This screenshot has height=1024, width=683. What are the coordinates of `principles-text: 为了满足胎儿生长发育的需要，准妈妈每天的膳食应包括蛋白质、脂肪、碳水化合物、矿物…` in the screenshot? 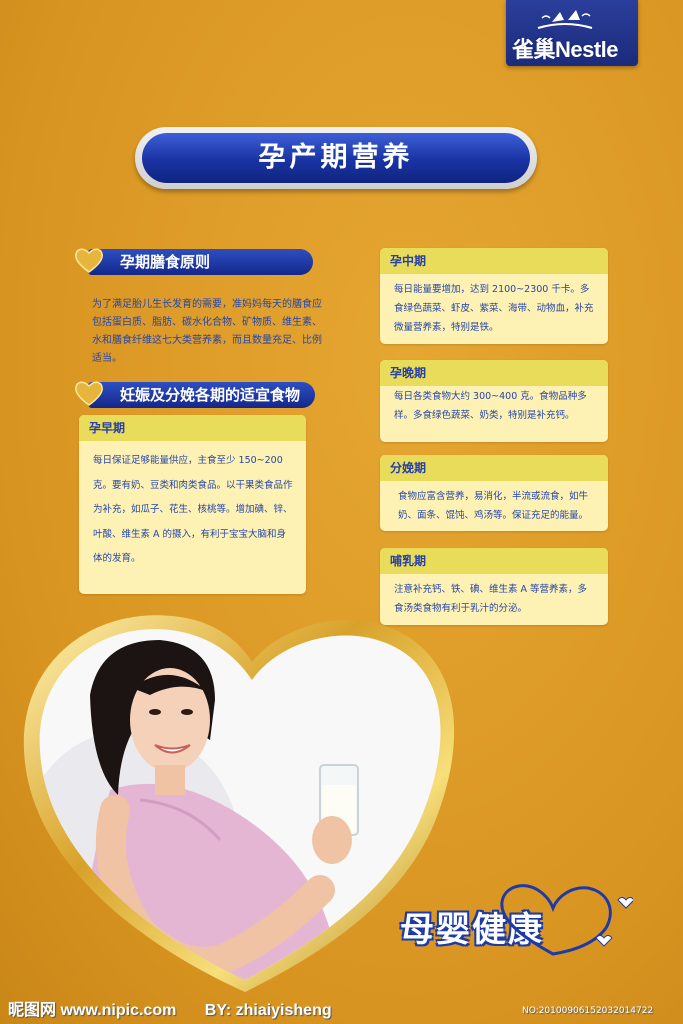 It's located at (207, 331).